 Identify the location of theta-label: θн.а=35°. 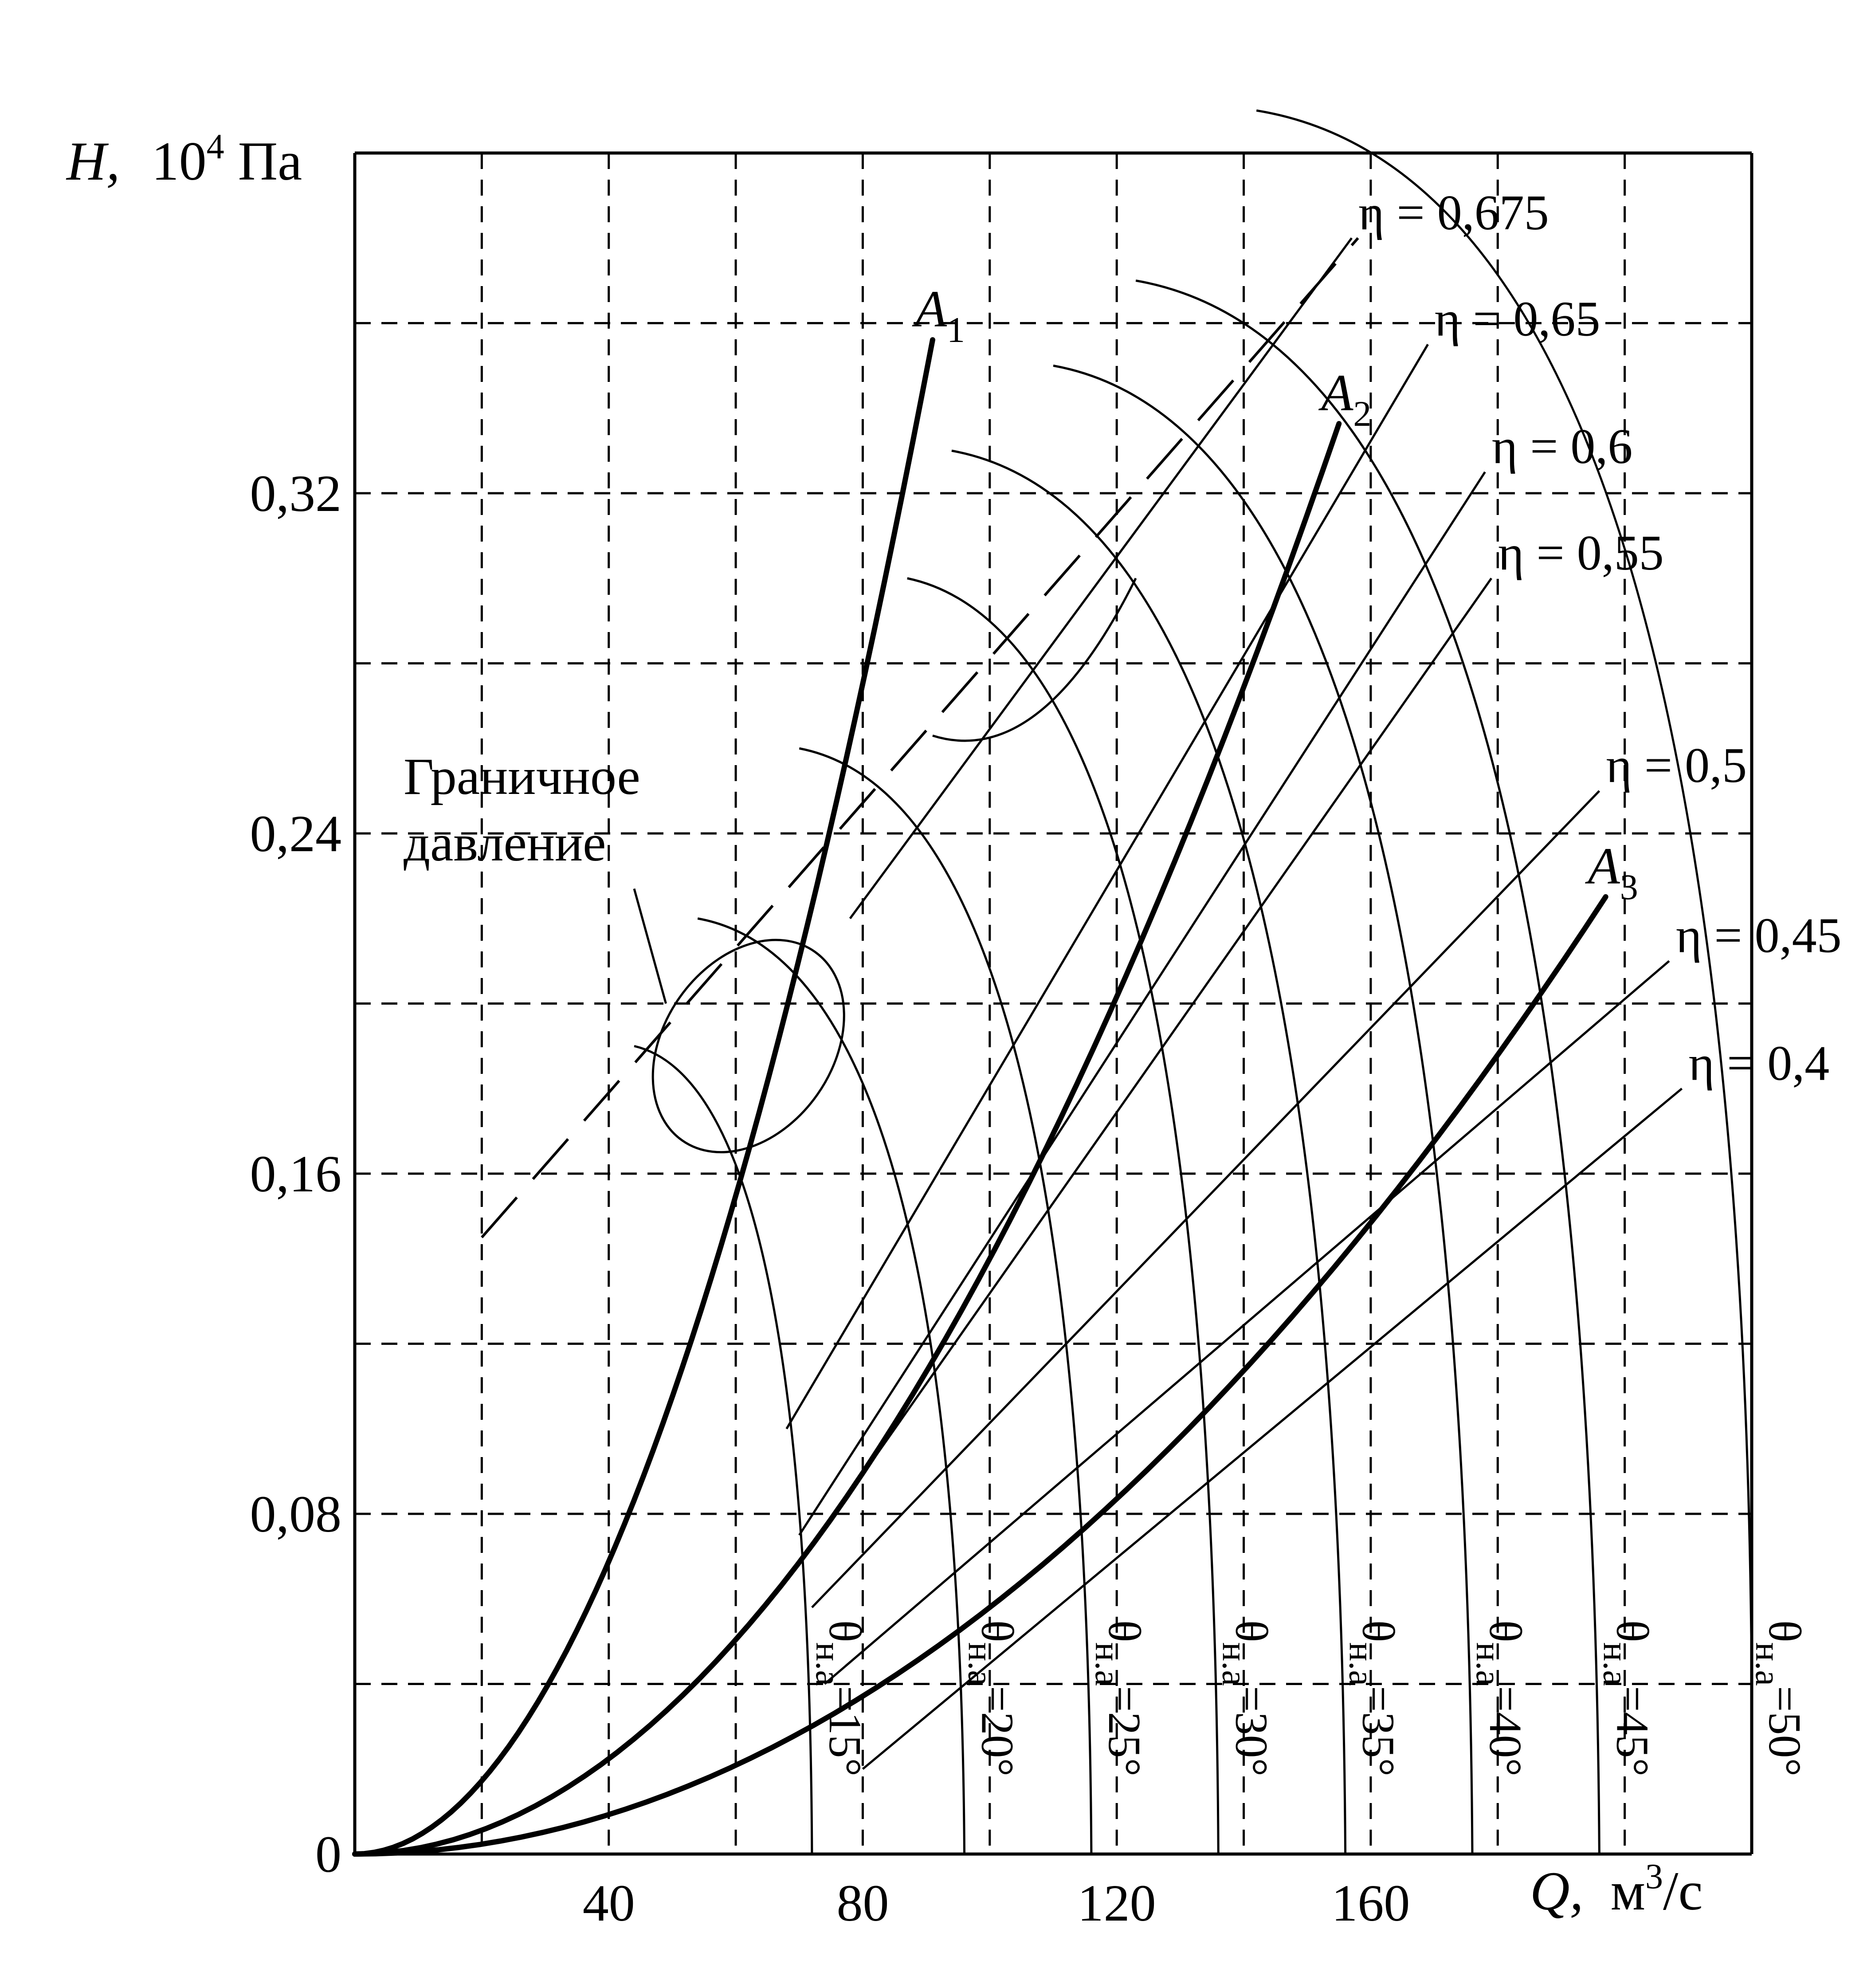
(1373, 1698).